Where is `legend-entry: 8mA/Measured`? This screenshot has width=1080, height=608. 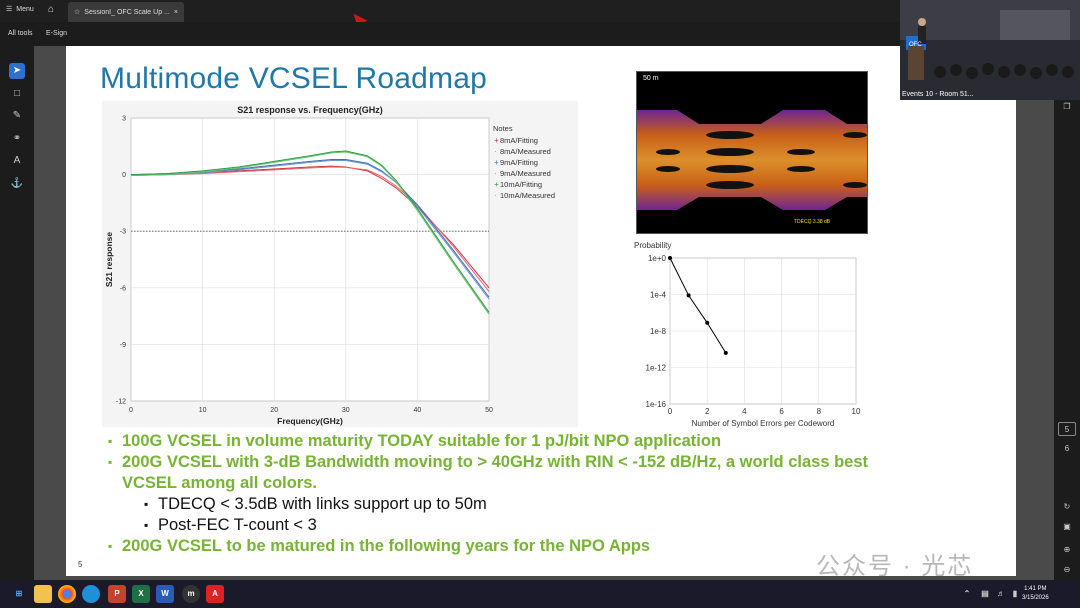
legend-entry: 8mA/Measured is located at coordinates (525, 151).